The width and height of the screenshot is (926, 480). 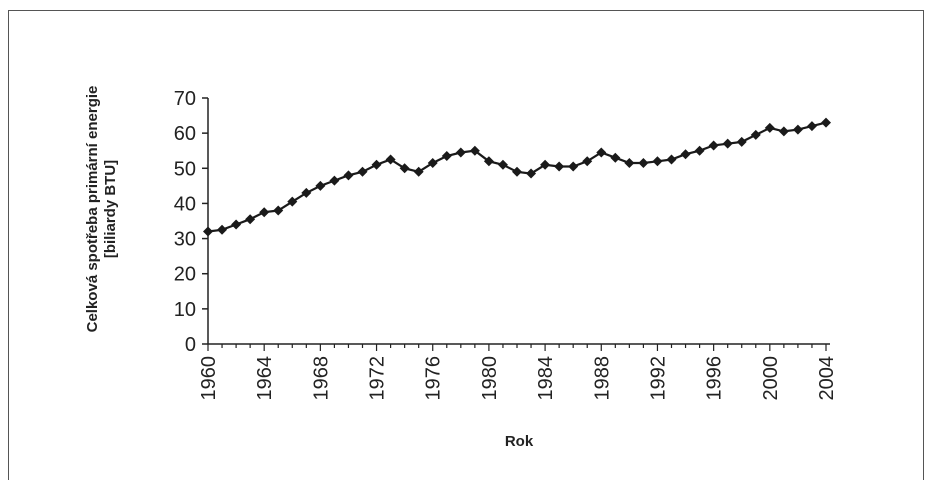 What do you see at coordinates (519, 441) in the screenshot?
I see `x-axis-title: Rok` at bounding box center [519, 441].